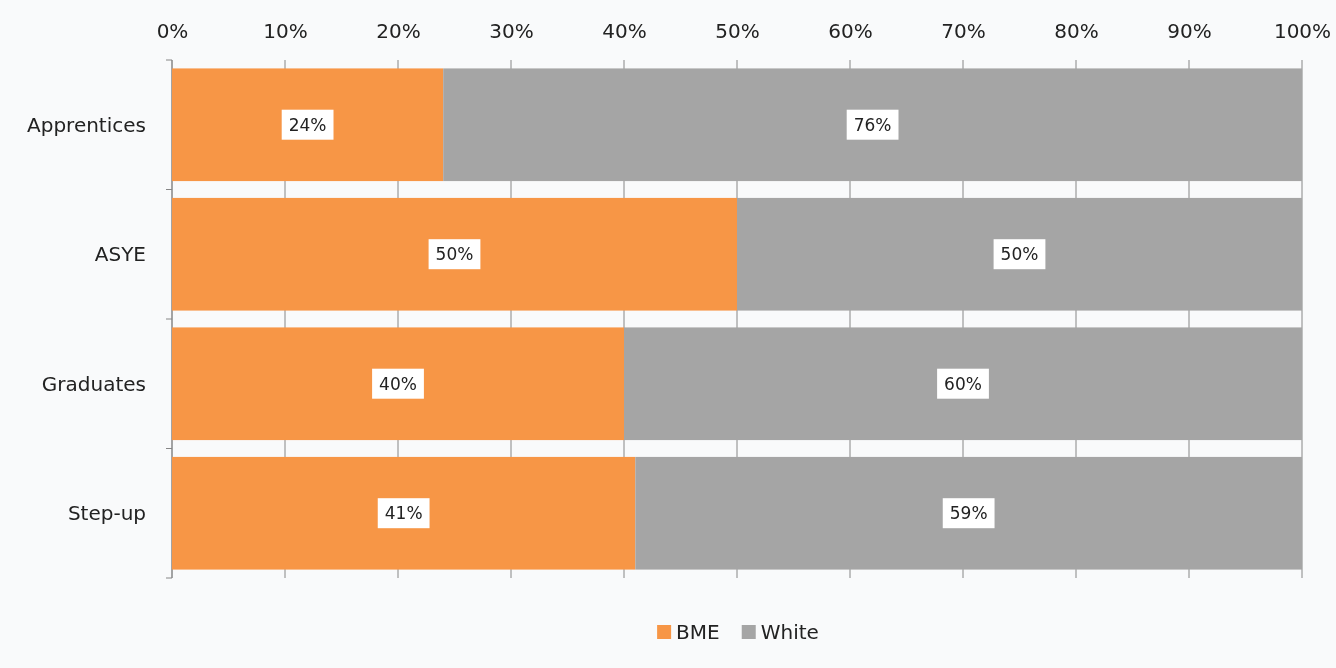 The width and height of the screenshot is (1336, 668). I want to click on data-label: 41%, so click(403, 513).